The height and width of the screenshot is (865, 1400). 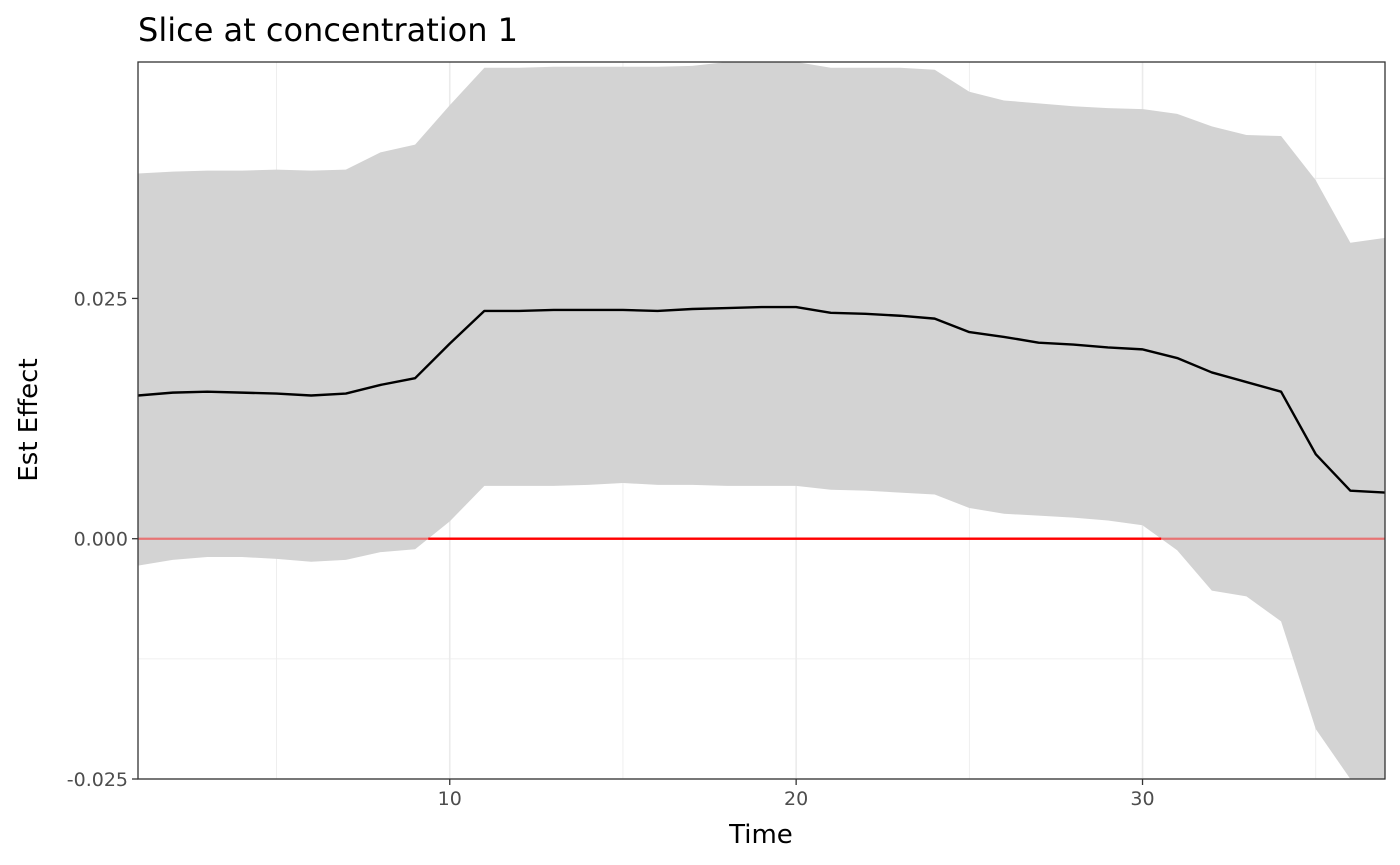 I want to click on x-tick-label: 10, so click(x=450, y=799).